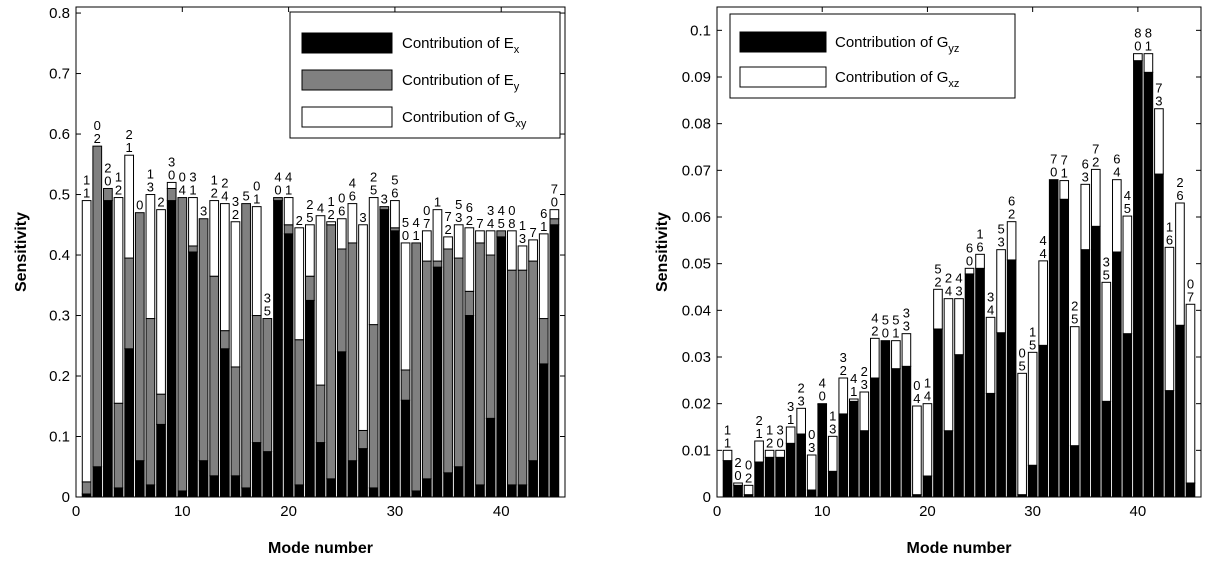  What do you see at coordinates (696, 310) in the screenshot?
I see `y-tick-label: 0.04` at bounding box center [696, 310].